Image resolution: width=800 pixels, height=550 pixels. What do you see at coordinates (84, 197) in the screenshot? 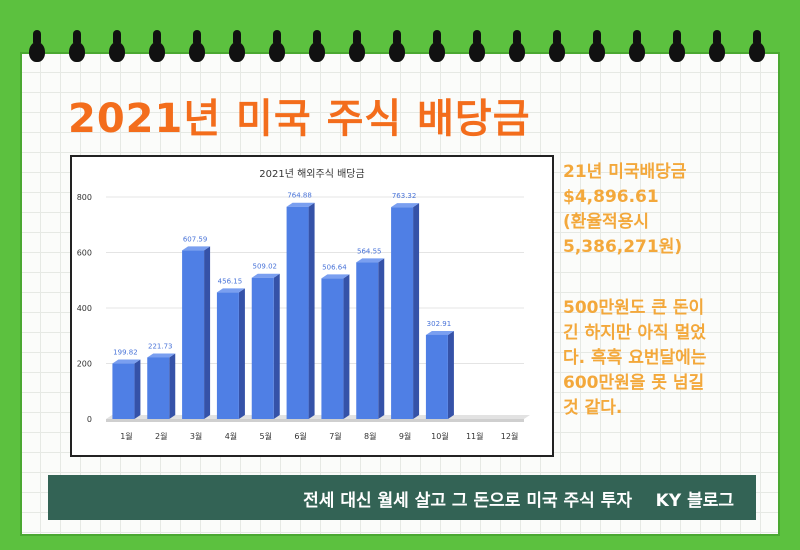
I see `y-tick-label: 800` at bounding box center [84, 197].